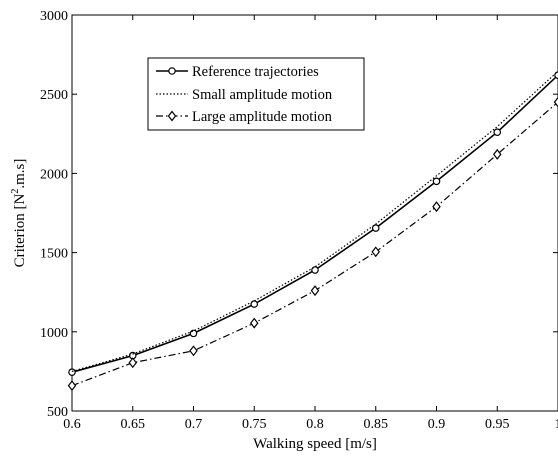  What do you see at coordinates (262, 95) in the screenshot?
I see `legend-label-small: Small amplitude motion` at bounding box center [262, 95].